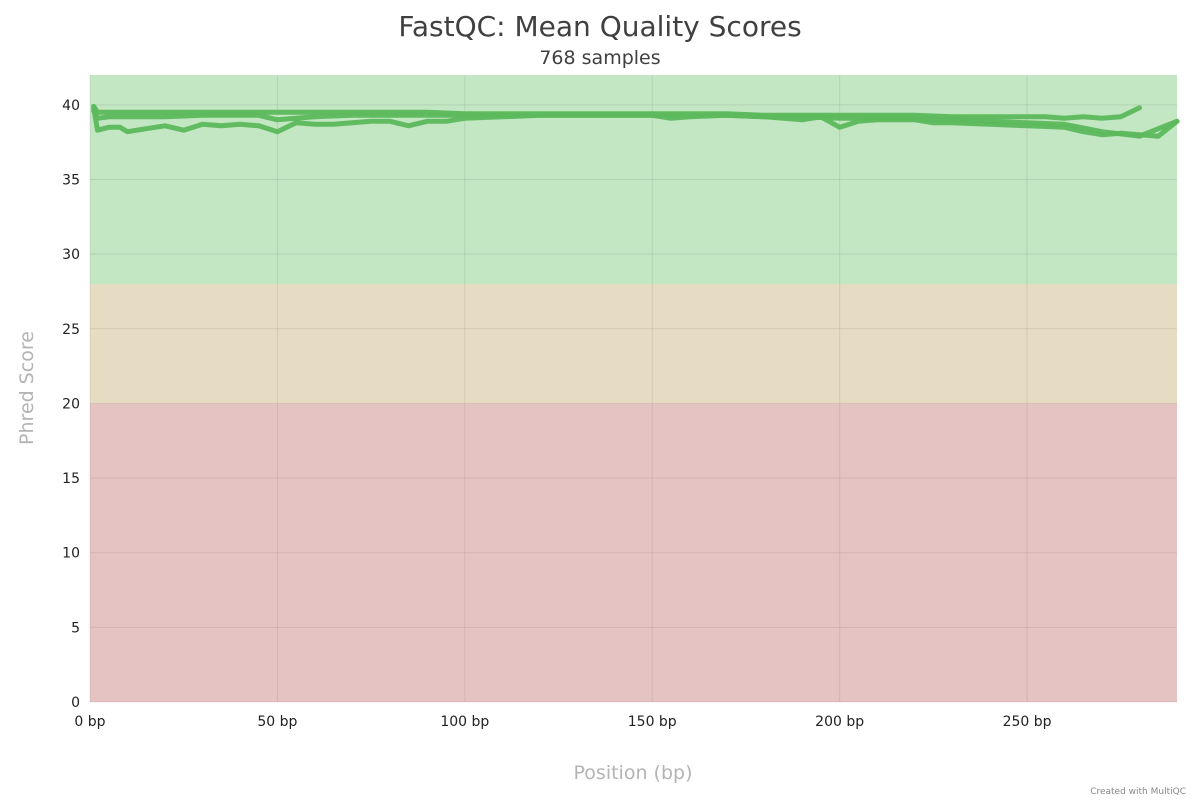 This screenshot has height=800, width=1200. What do you see at coordinates (277, 722) in the screenshot?
I see `x-tick-label: 50 bp` at bounding box center [277, 722].